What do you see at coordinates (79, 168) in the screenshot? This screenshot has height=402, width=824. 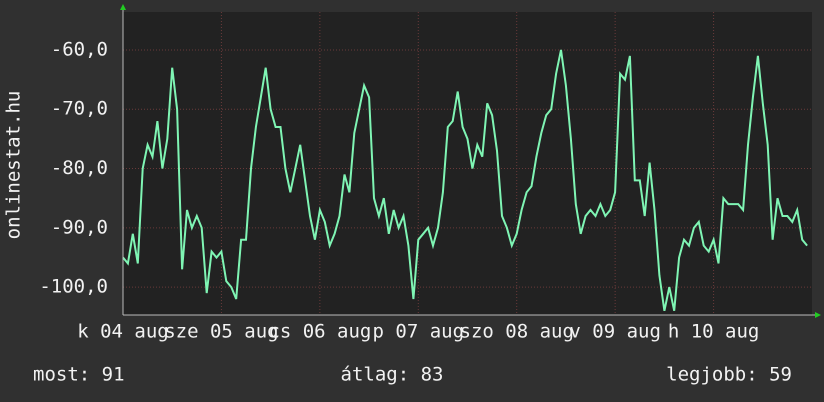 I see `y-tick-label: -80,0` at bounding box center [79, 168].